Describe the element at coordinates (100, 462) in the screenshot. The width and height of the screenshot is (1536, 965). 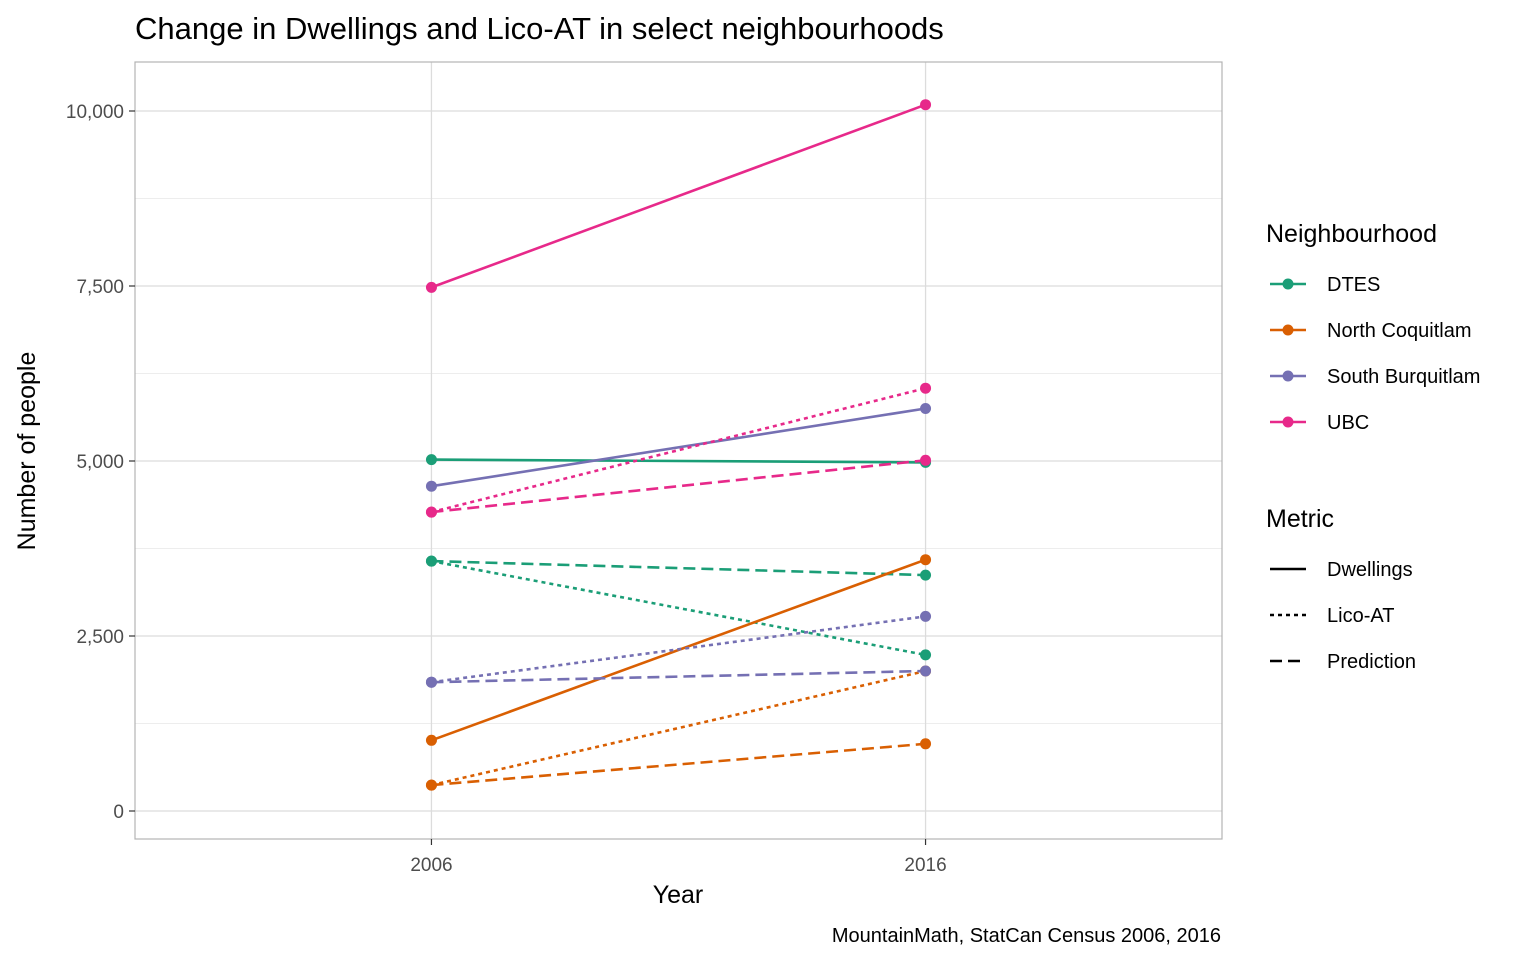
I see `y-tick-label: 5,000` at that location.